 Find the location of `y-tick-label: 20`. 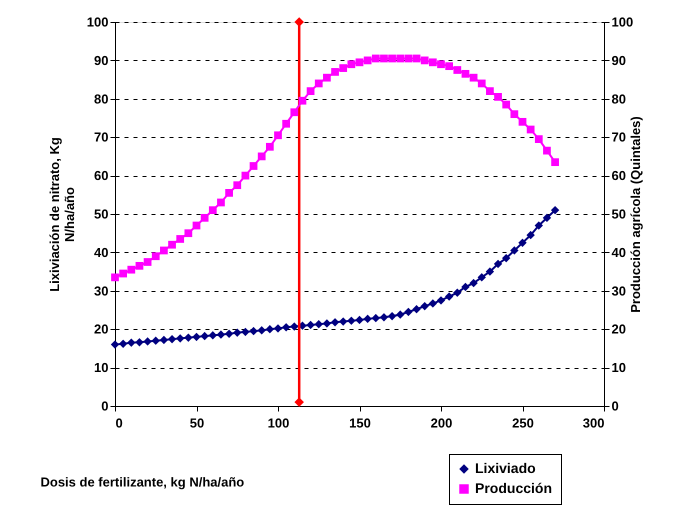

y-tick-label: 20 is located at coordinates (101, 329).